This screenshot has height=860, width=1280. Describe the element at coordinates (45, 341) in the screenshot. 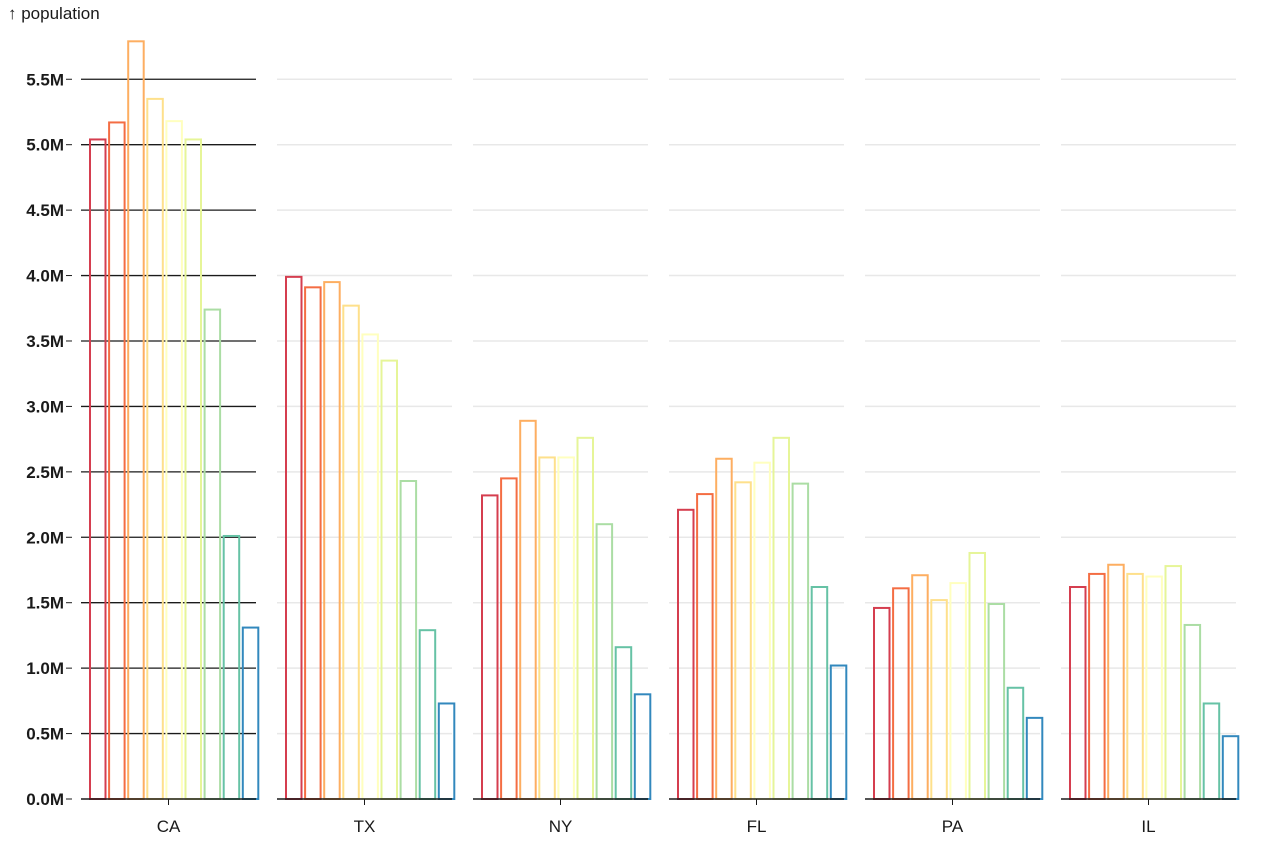

I see `y-tick-label: 3.5M` at that location.